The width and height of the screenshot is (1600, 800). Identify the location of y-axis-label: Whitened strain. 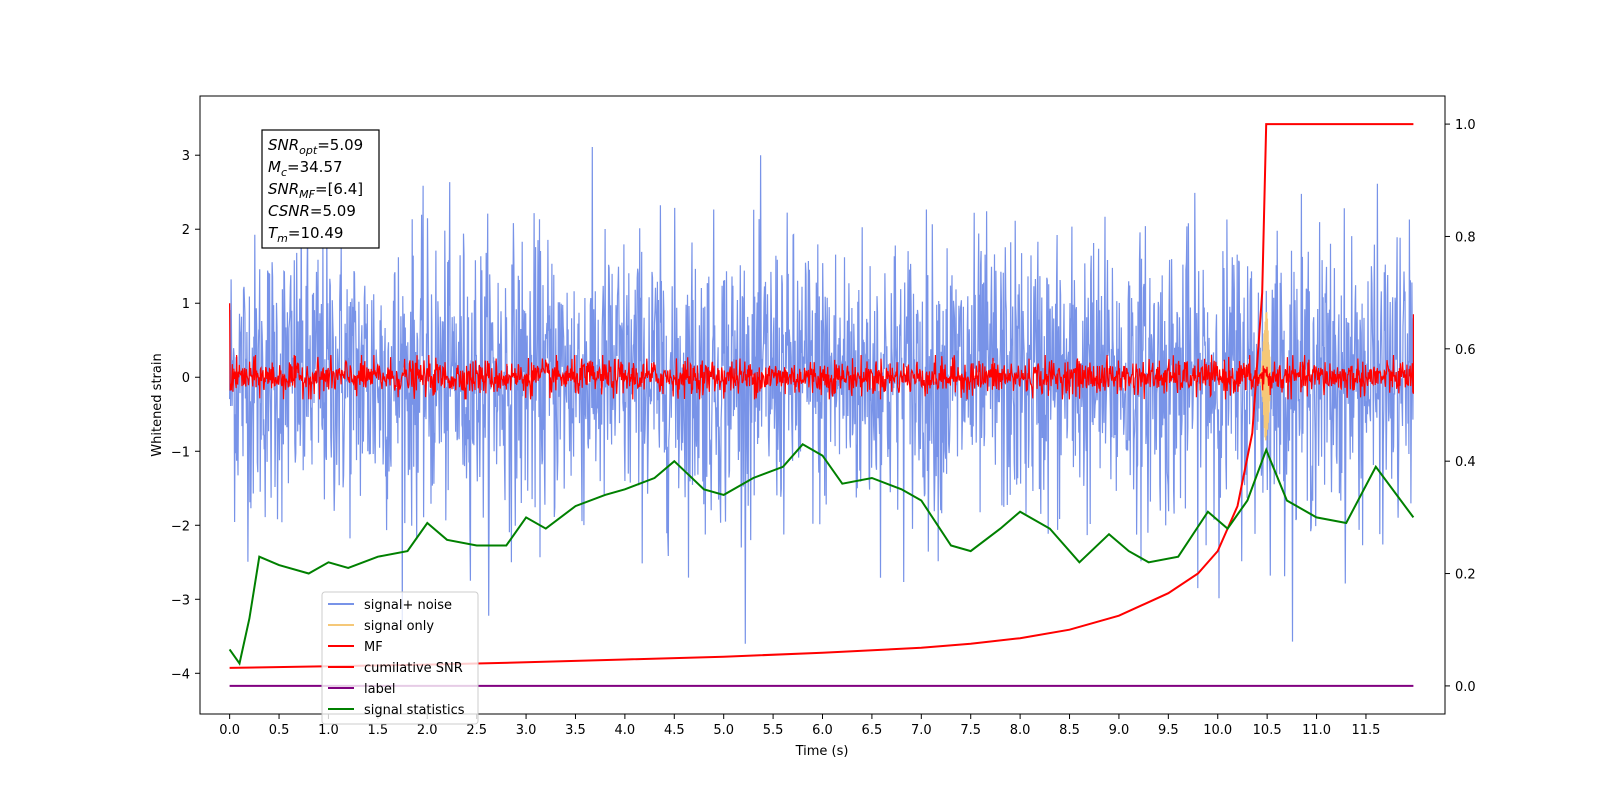
(157, 404).